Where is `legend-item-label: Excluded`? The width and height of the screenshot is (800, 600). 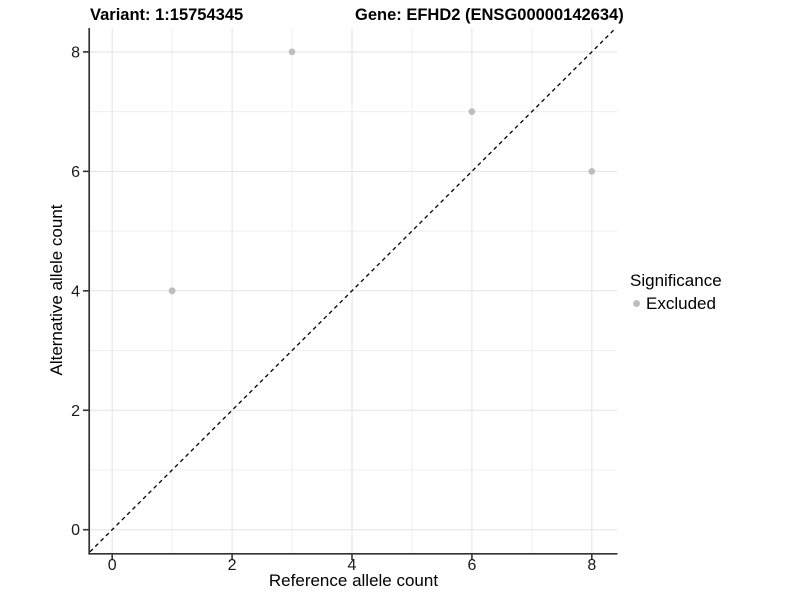
legend-item-label: Excluded is located at coordinates (681, 303).